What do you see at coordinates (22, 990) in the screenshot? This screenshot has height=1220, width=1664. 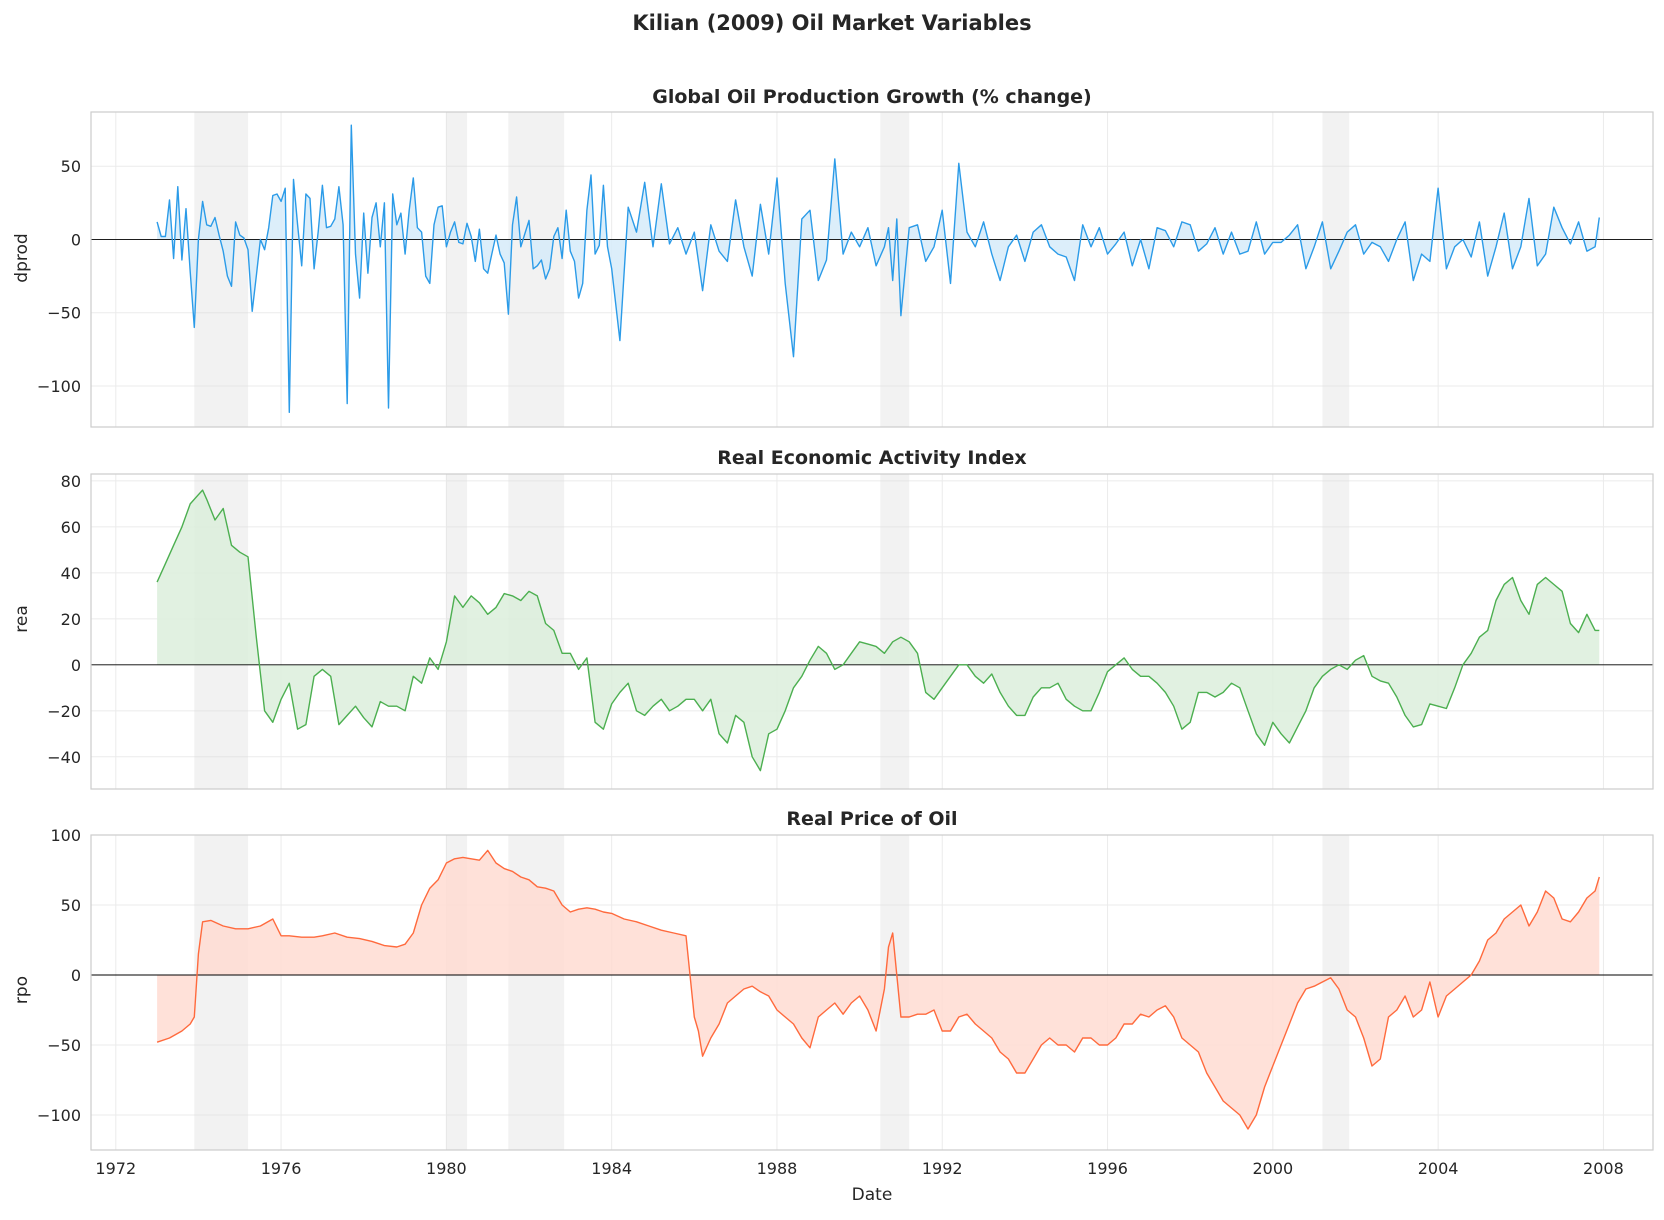 I see `rpo-ylabel: rpo` at bounding box center [22, 990].